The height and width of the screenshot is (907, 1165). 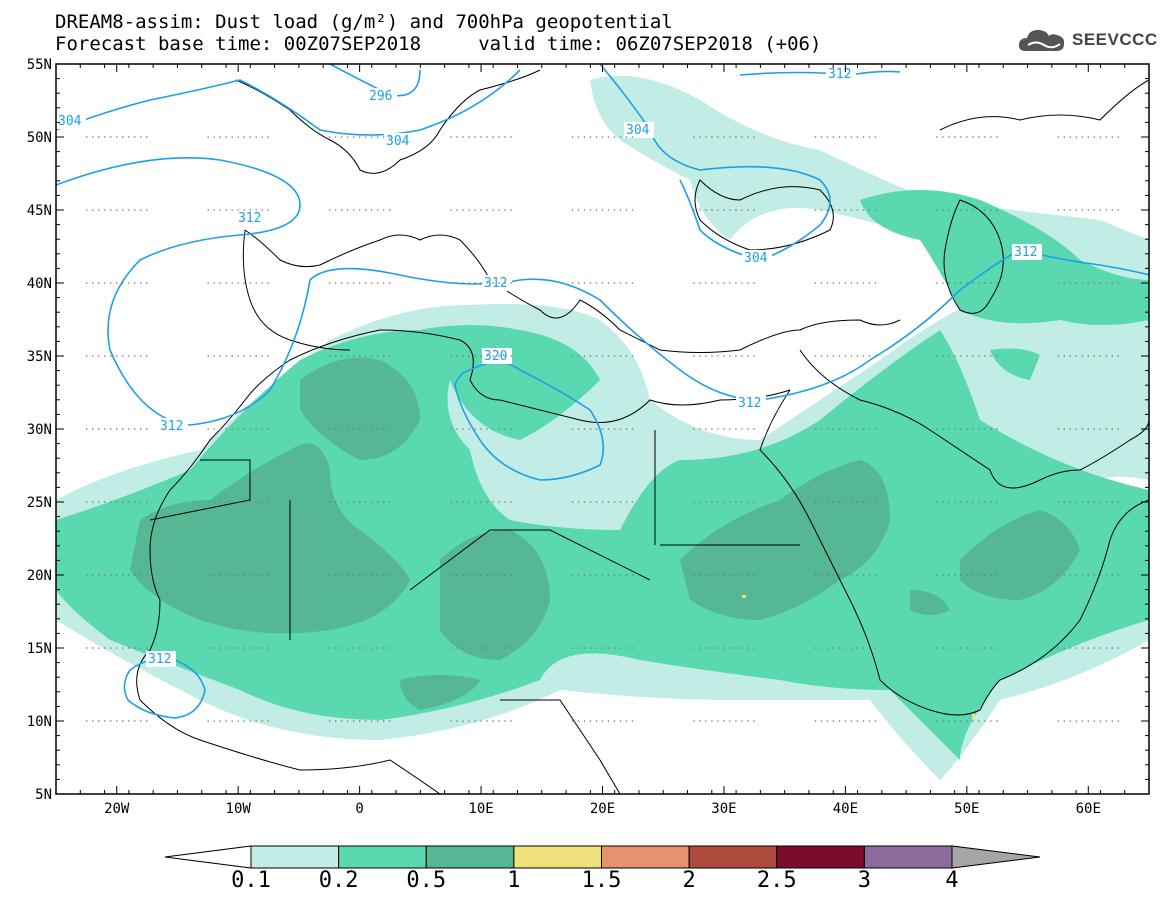 I want to click on contour-label: 304, so click(x=398, y=141).